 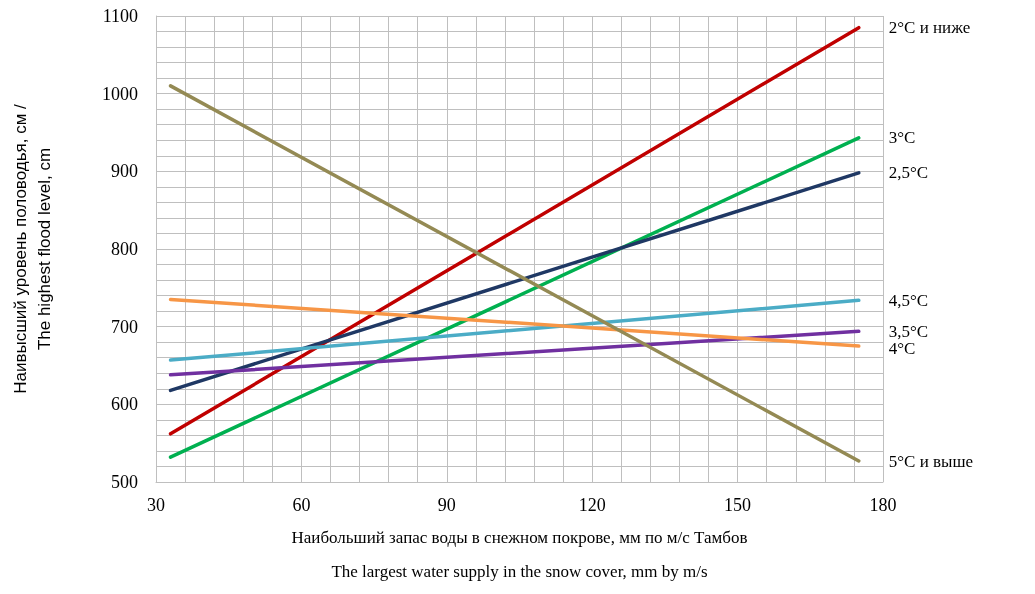 What do you see at coordinates (902, 348) in the screenshot?
I see `series-label: 4°C` at bounding box center [902, 348].